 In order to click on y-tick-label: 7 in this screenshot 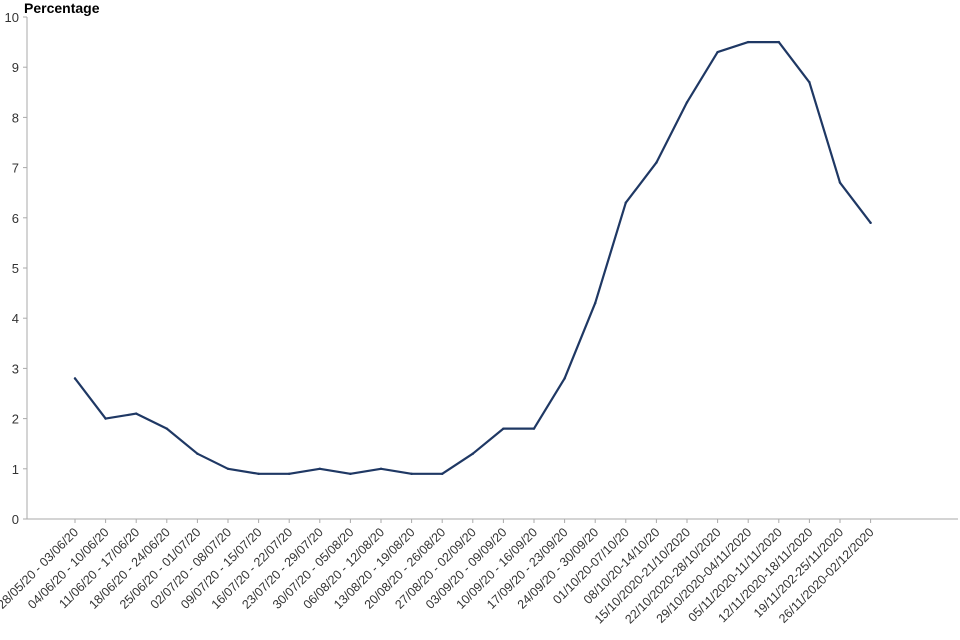, I will do `click(15, 168)`.